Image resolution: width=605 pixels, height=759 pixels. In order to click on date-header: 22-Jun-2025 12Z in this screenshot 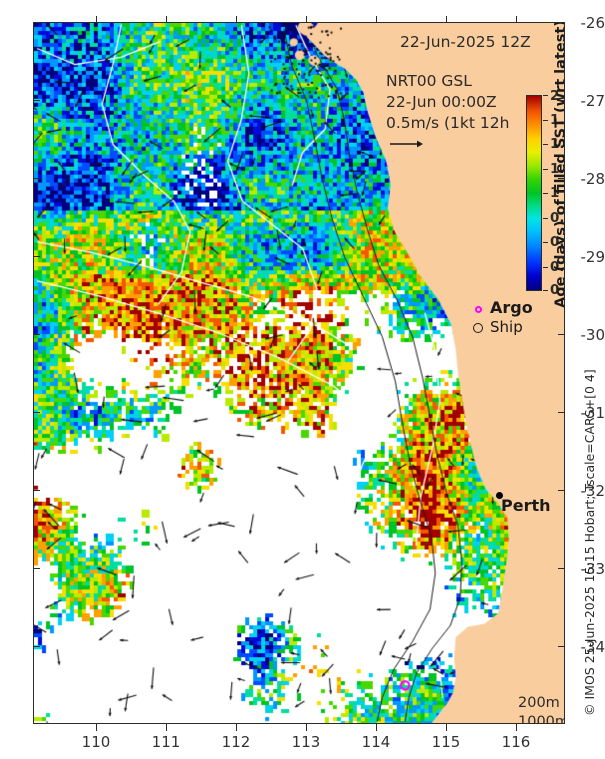, I will do `click(465, 42)`.